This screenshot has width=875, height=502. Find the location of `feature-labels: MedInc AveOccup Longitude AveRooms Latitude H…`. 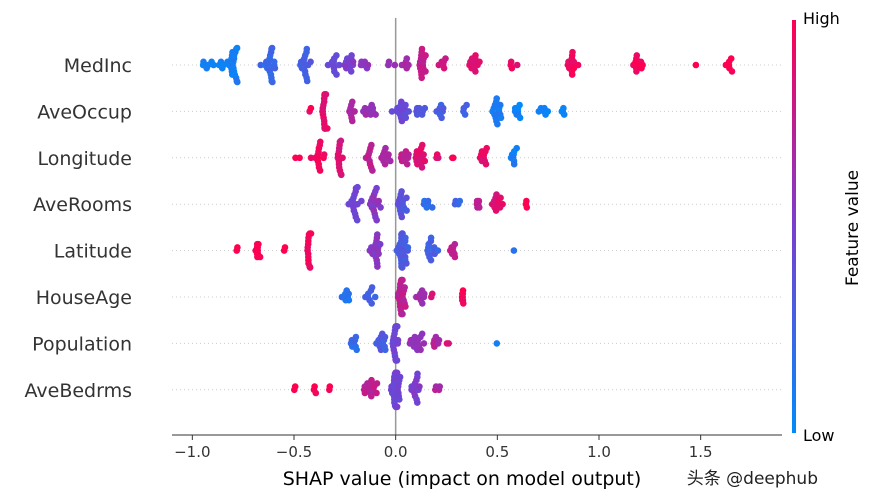

feature-labels: MedInc AveOccup Longitude AveRooms Latitude H… is located at coordinates (79, 228).